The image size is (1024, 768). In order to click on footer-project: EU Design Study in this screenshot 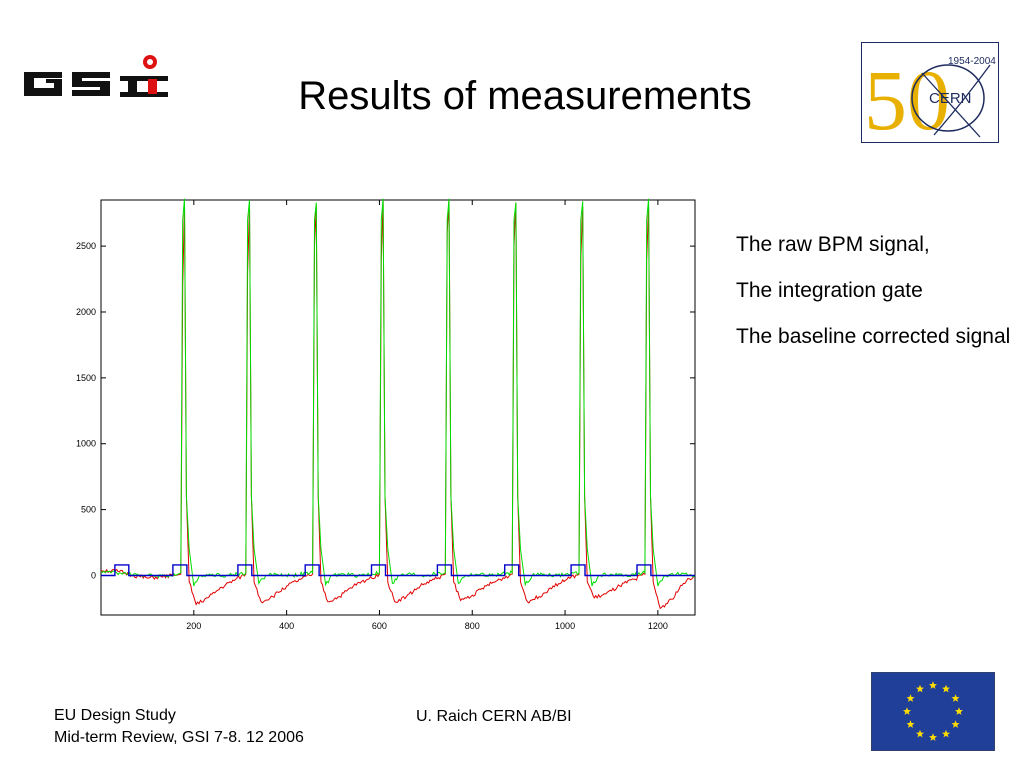, I will do `click(115, 715)`.